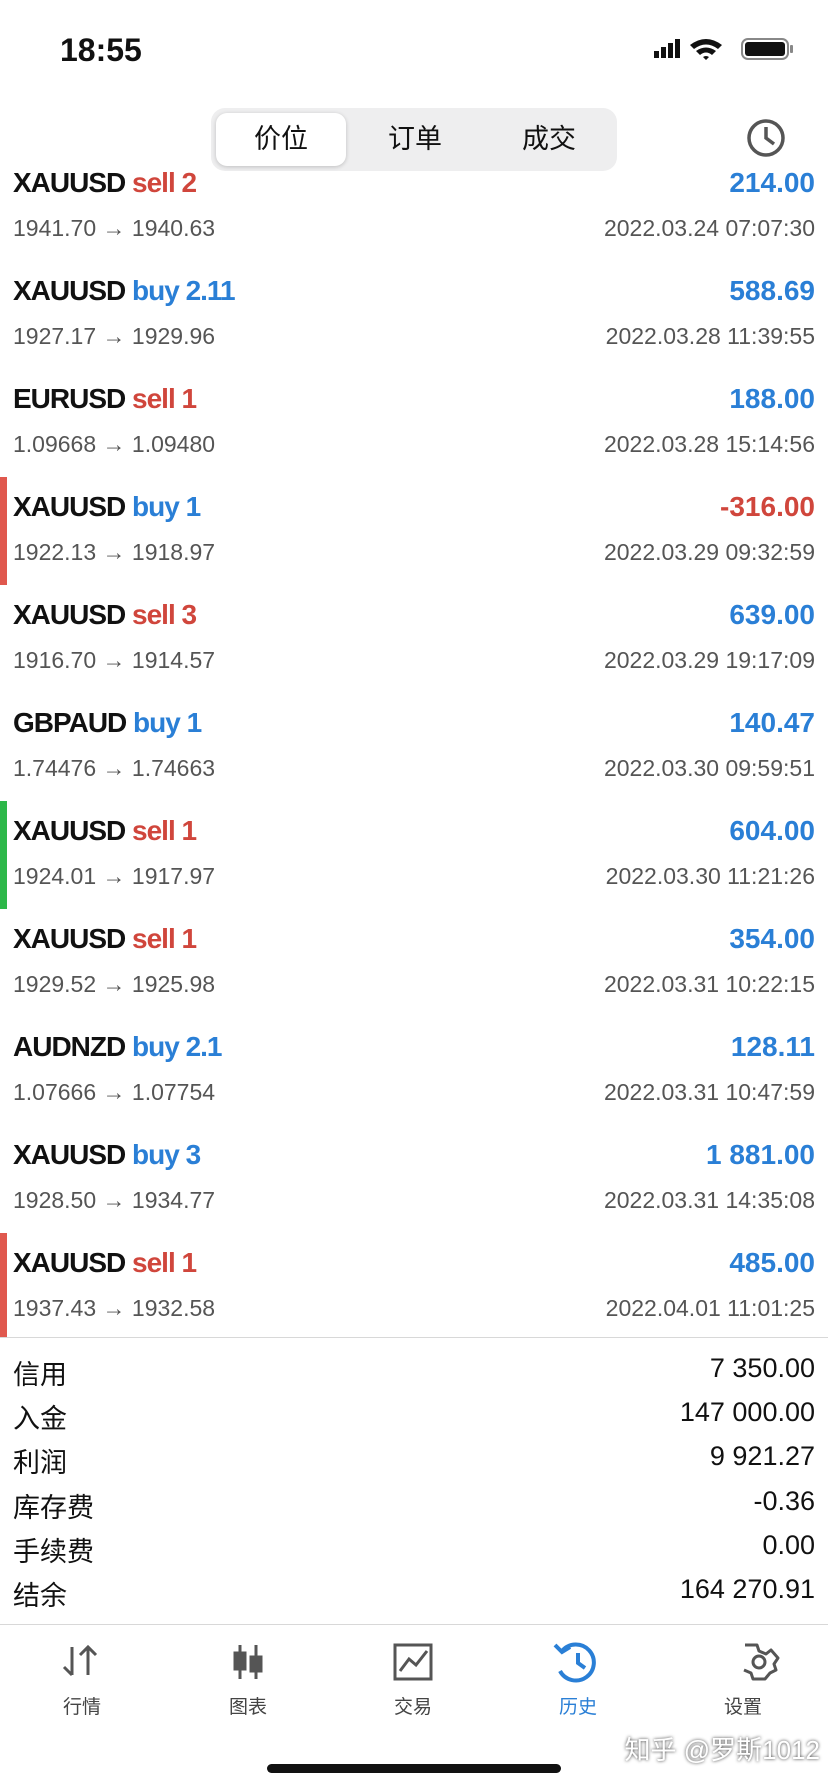 This screenshot has width=828, height=1792. I want to click on segment: 订单, so click(415, 139).